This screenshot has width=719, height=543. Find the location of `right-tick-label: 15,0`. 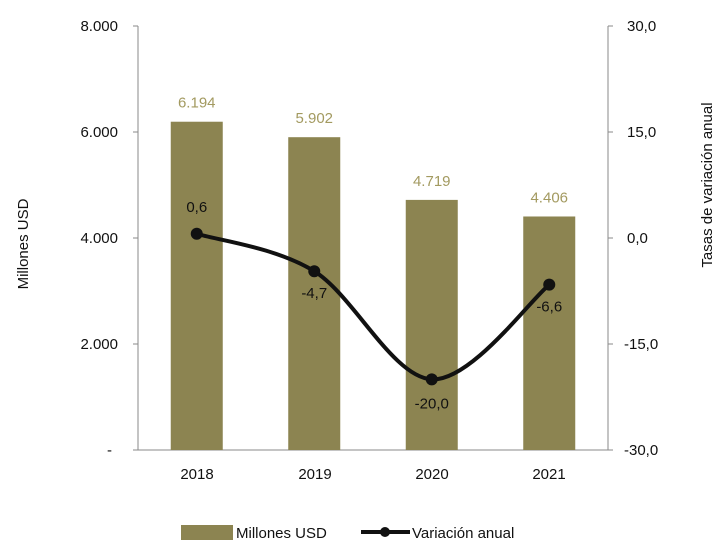

right-tick-label: 15,0 is located at coordinates (641, 132).